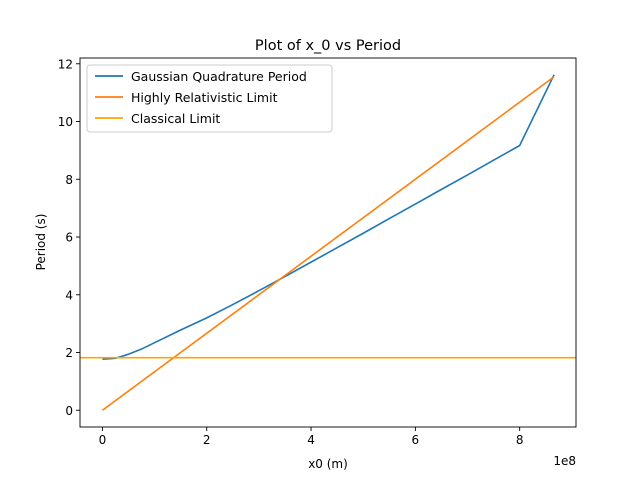  I want to click on y-tick-label: 0, so click(69, 411).